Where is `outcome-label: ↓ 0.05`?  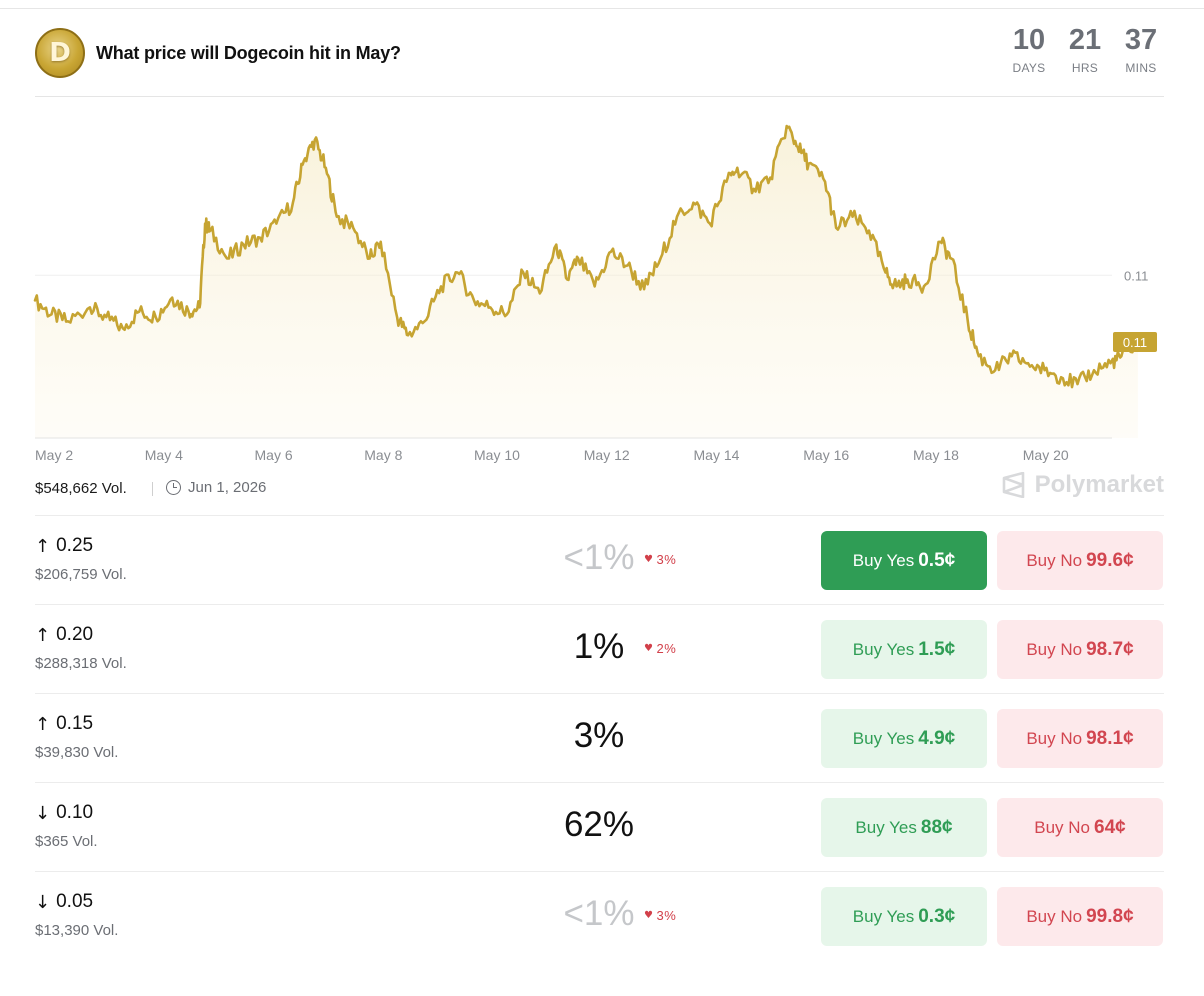
outcome-label: ↓ 0.05 is located at coordinates (64, 902).